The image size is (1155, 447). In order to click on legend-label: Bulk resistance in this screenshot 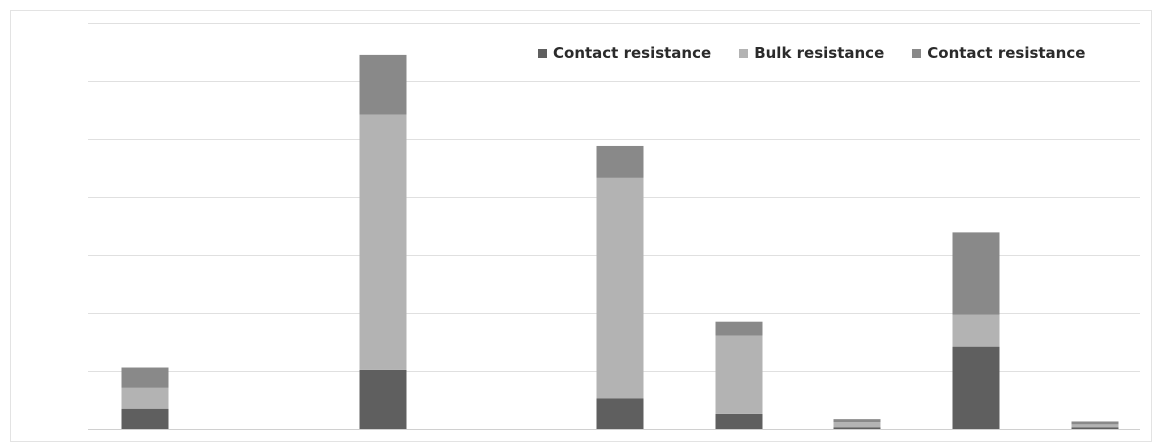, I will do `click(819, 53)`.